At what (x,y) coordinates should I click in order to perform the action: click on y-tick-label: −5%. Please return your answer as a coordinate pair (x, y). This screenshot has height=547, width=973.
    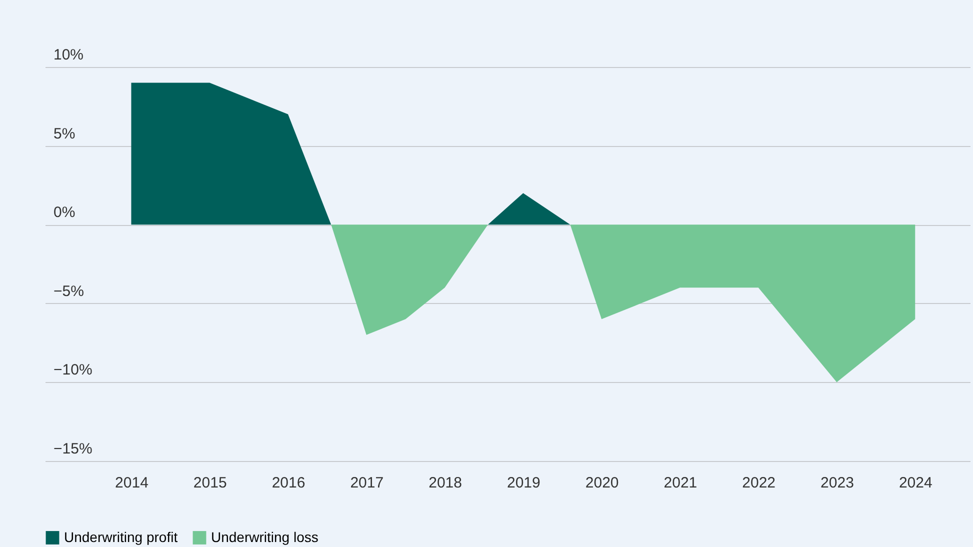
    Looking at the image, I should click on (69, 291).